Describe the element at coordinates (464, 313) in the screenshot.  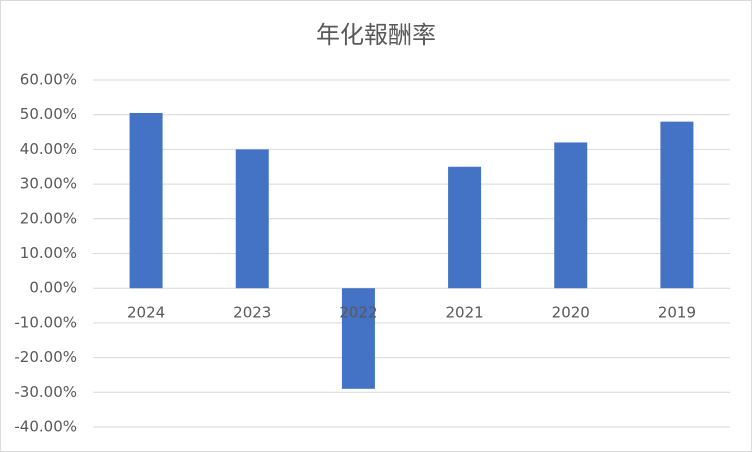
I see `x-tick-label: 2021` at that location.